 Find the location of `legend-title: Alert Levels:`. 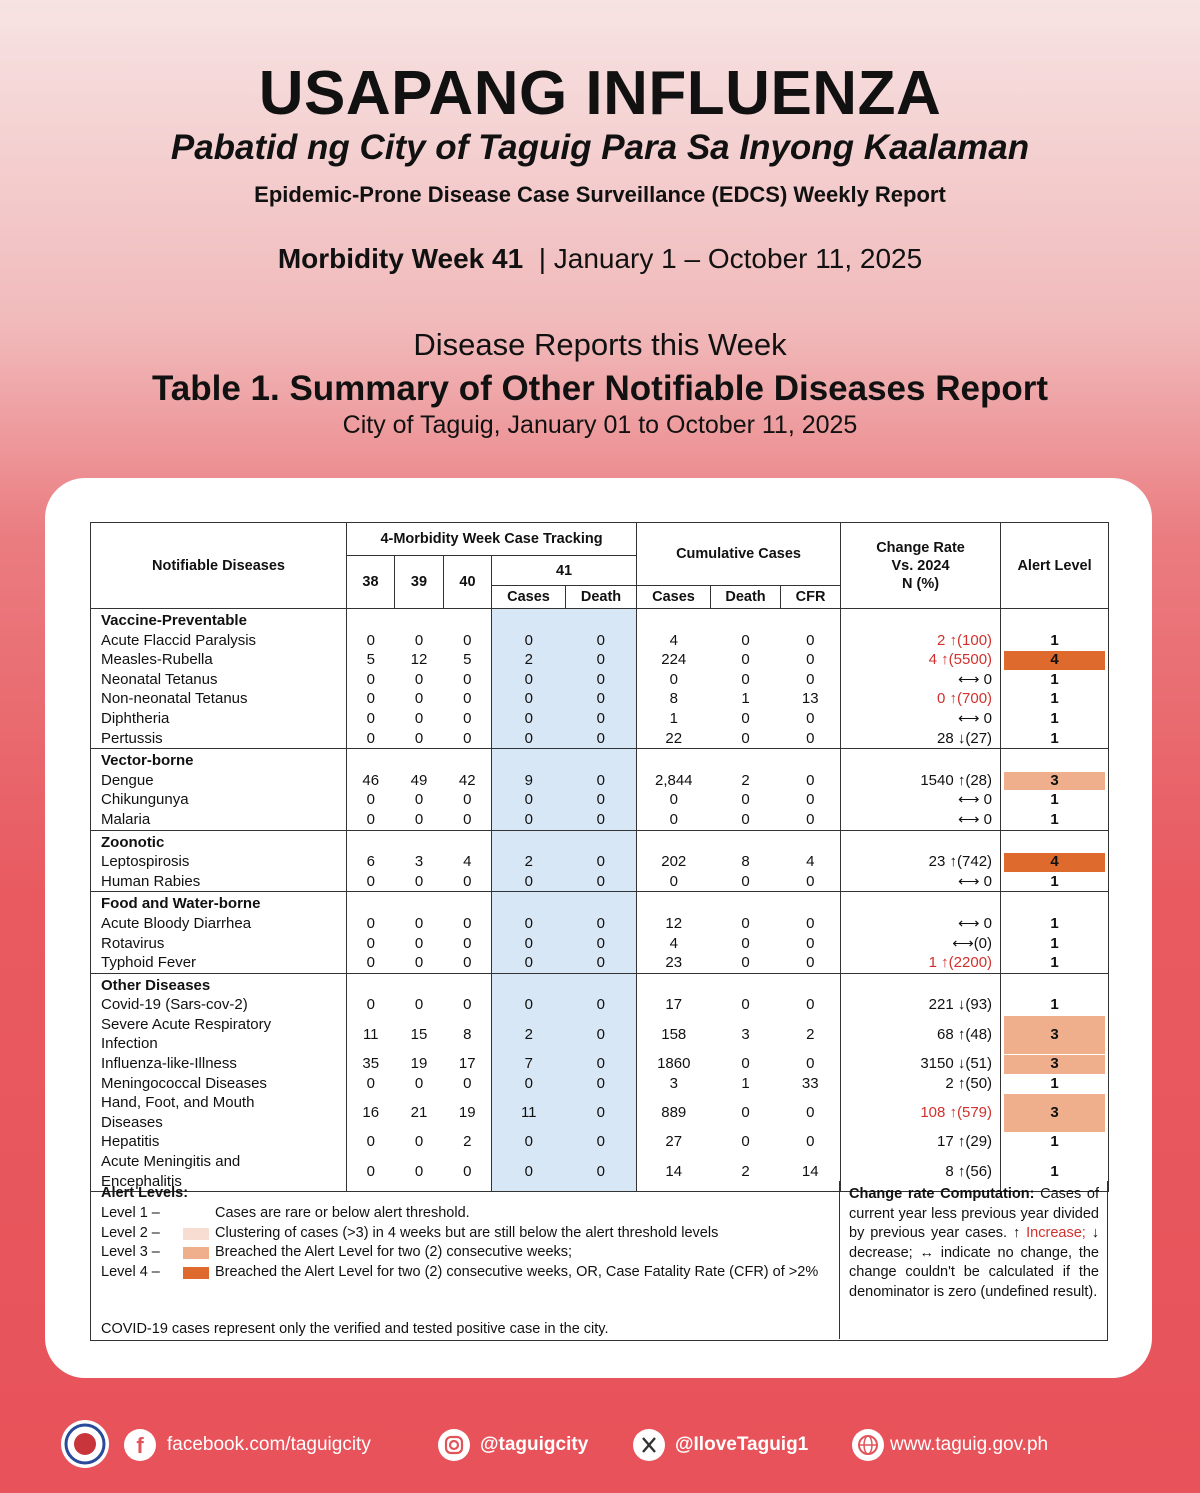

legend-title: Alert Levels: is located at coordinates (145, 1193).